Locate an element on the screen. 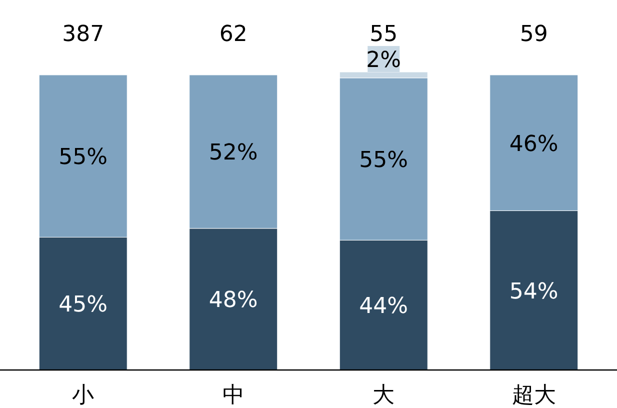  data-label: 54% is located at coordinates (533, 291).